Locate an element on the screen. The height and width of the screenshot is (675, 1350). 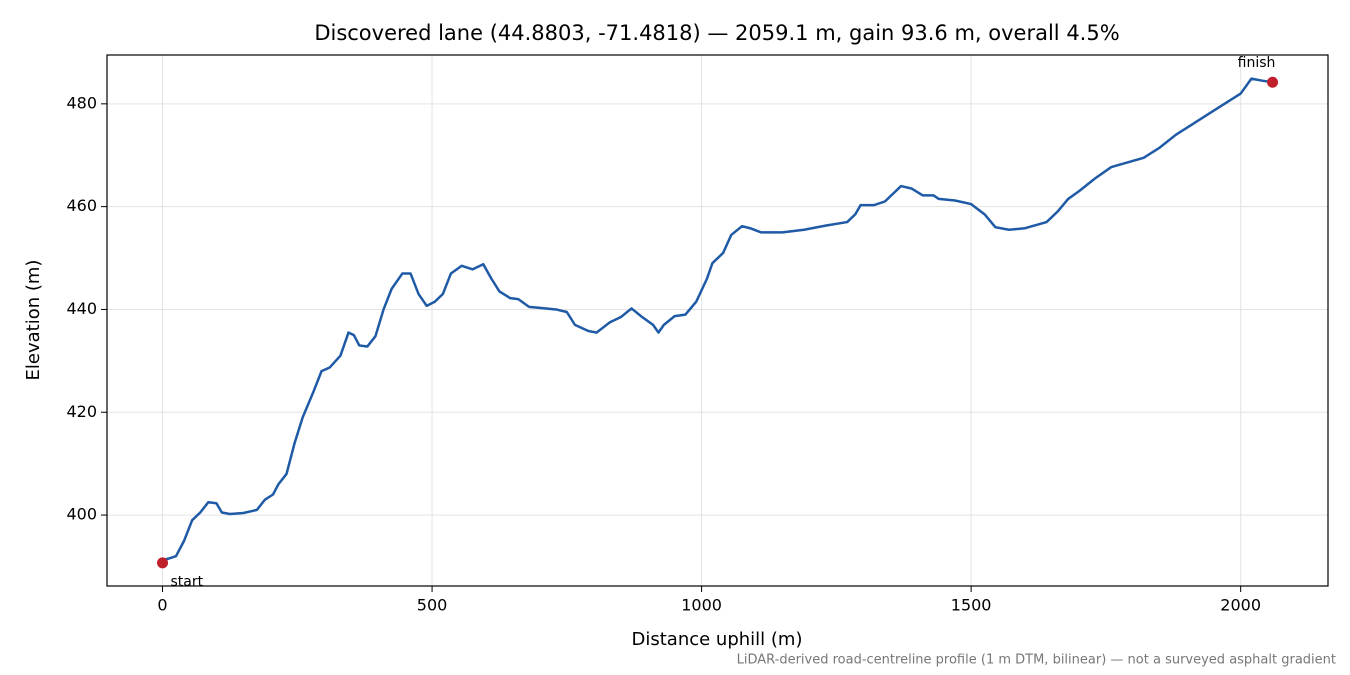
x-tick-label: 2000 is located at coordinates (1240, 605).